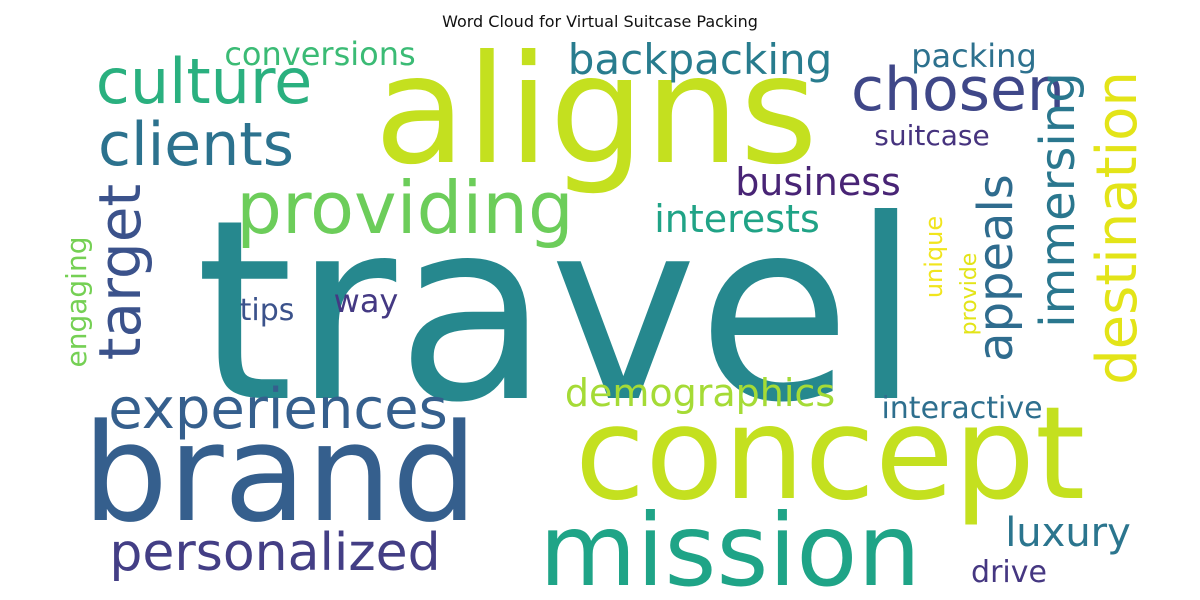 This screenshot has width=1200, height=600. Describe the element at coordinates (196, 145) in the screenshot. I see `word-clients: clients` at that location.